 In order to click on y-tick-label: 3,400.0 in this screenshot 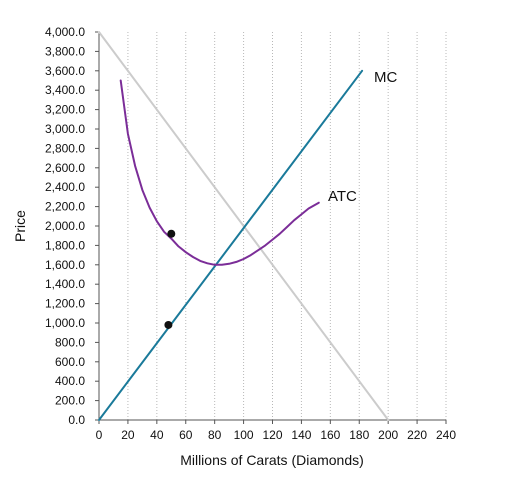, I will do `click(65, 90)`.